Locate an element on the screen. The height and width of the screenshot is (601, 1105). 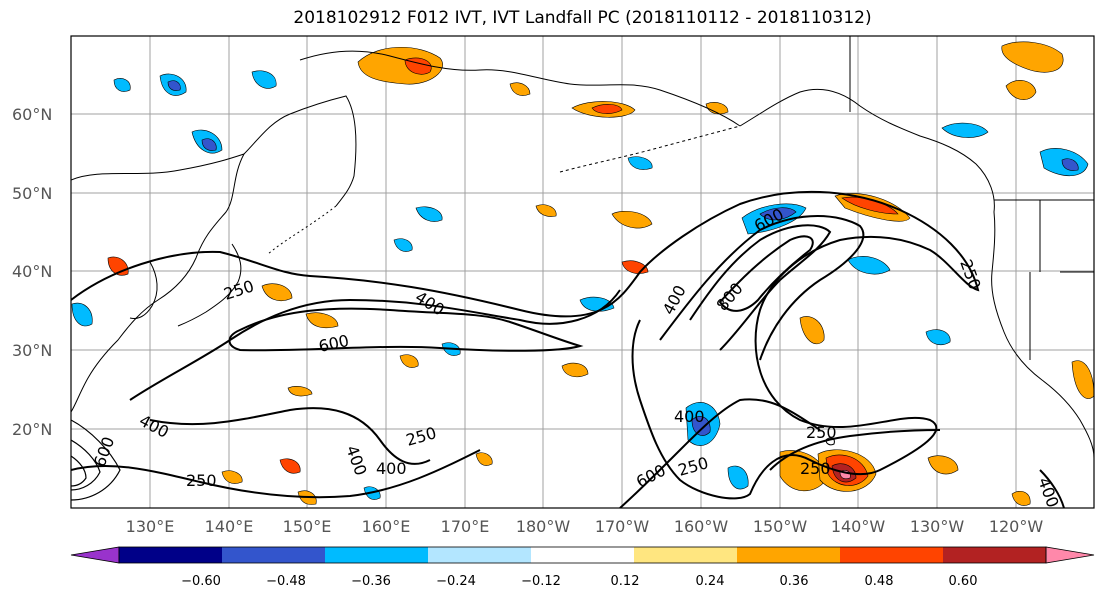
contour-400-west is located at coordinates (375, 345).